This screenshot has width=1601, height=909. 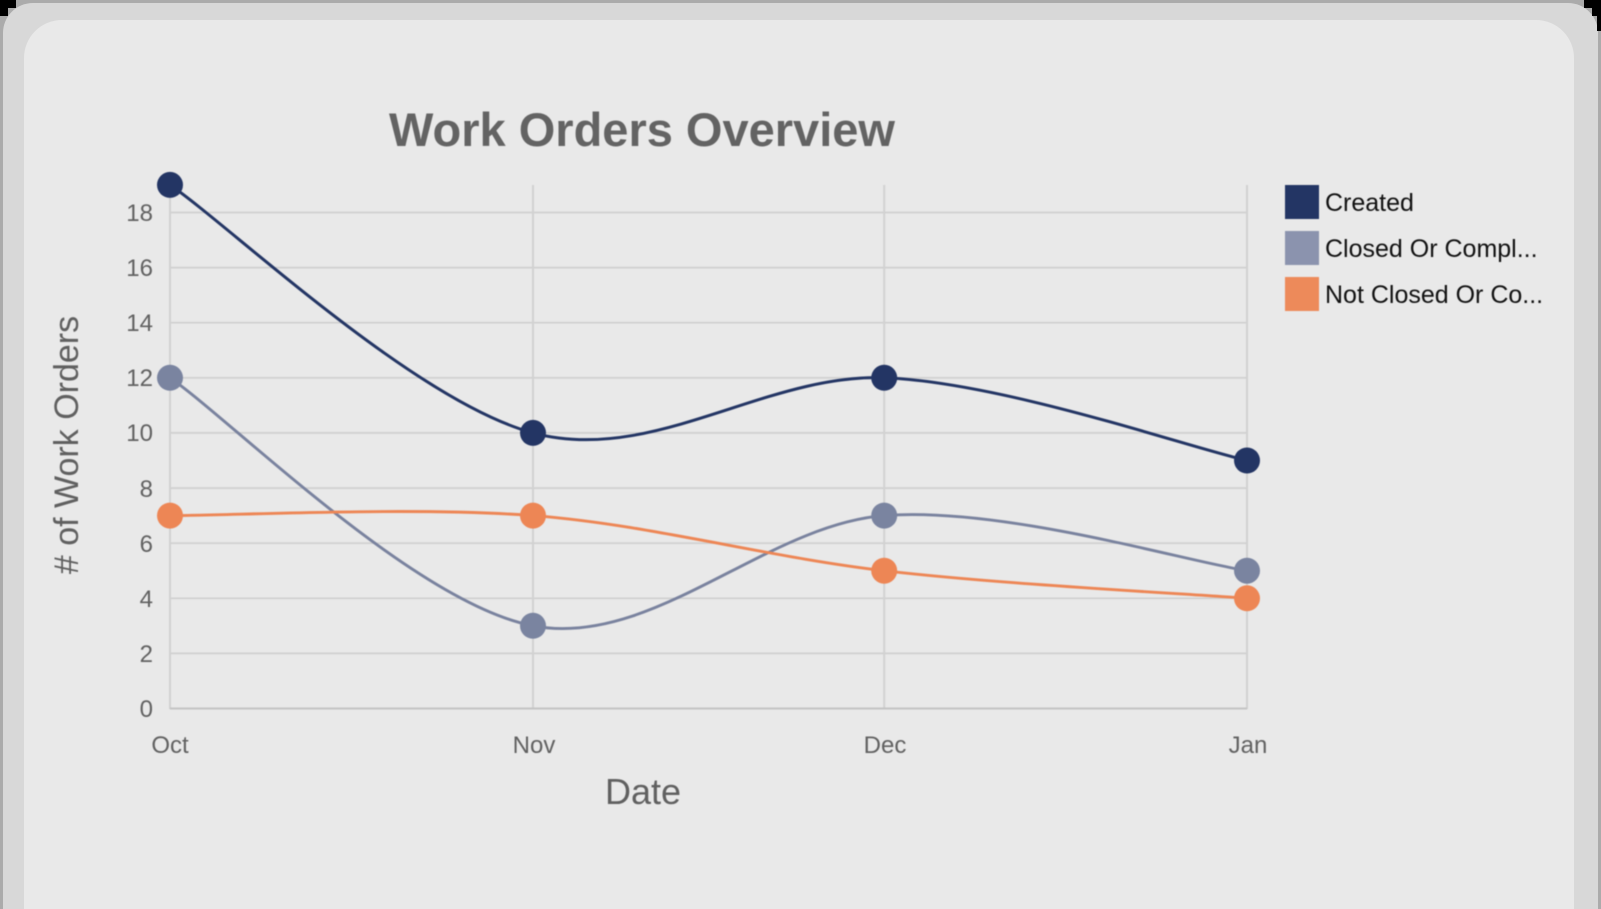 I want to click on svg-text: # of Work Orders, so click(x=67, y=445).